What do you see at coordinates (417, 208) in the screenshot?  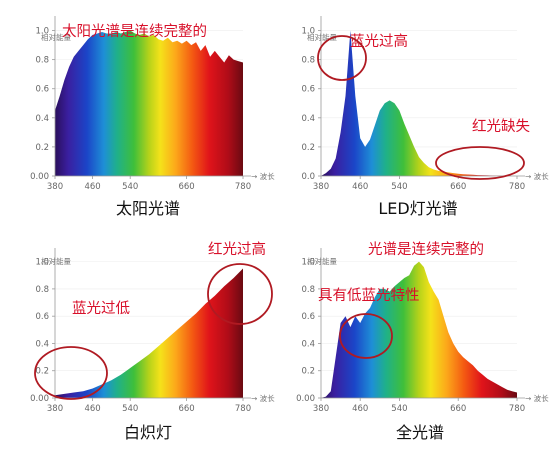 I see `chart-caption: LED灯光谱` at bounding box center [417, 208].